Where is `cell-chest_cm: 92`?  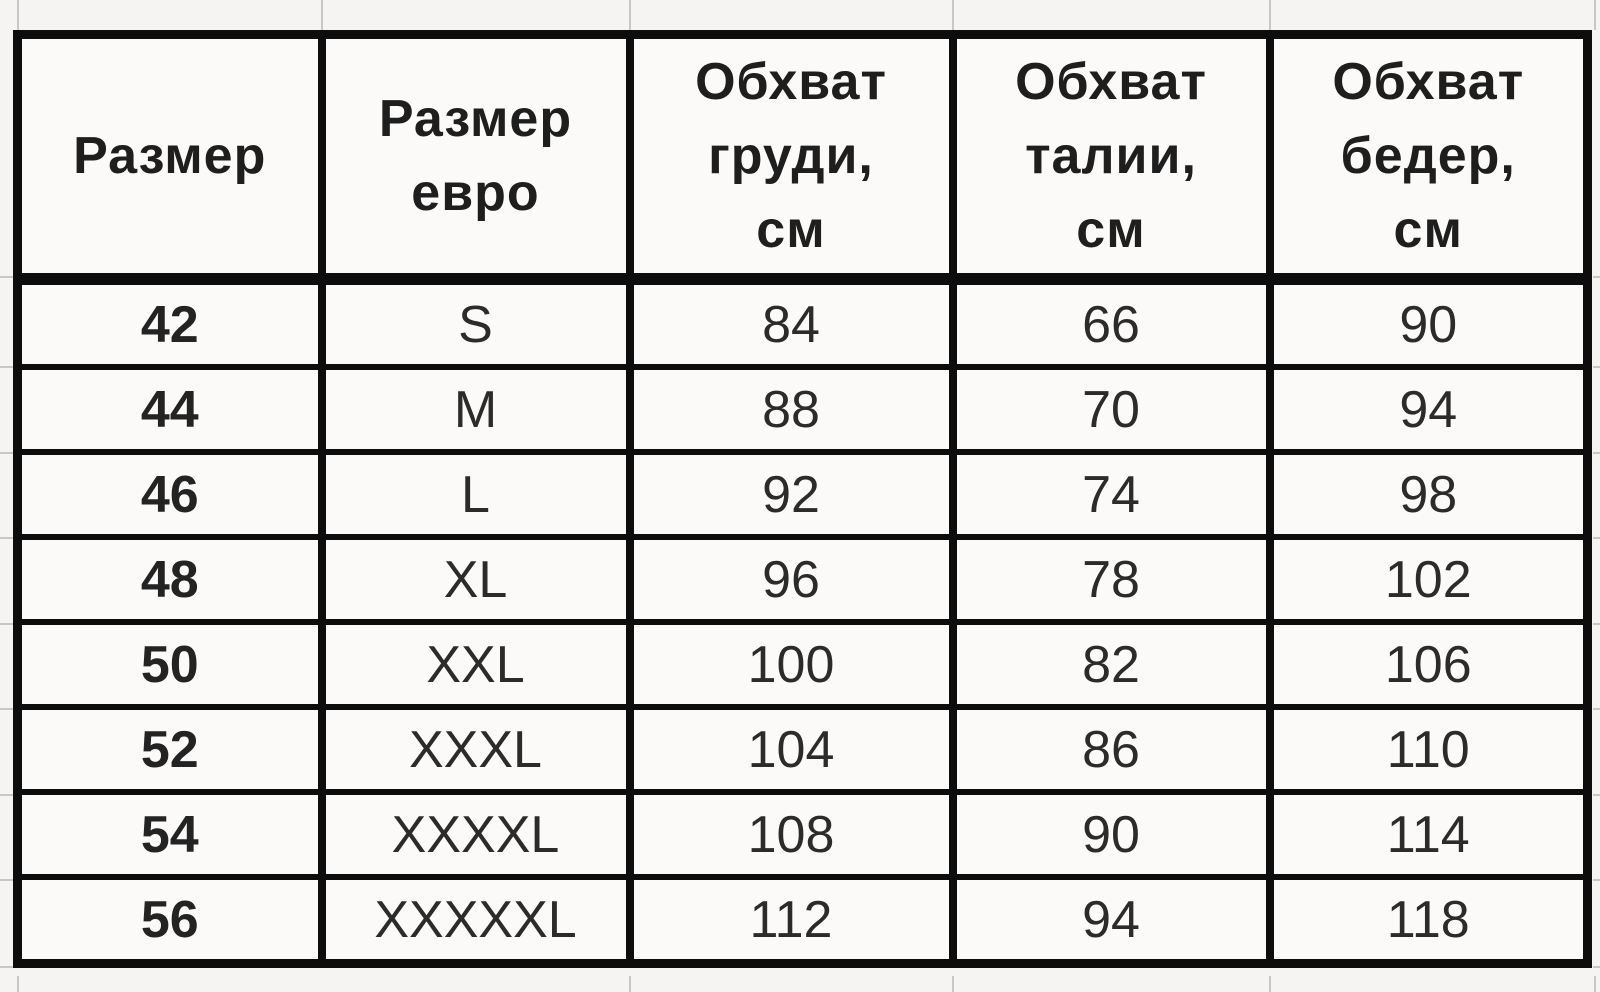 cell-chest_cm: 92 is located at coordinates (791, 494).